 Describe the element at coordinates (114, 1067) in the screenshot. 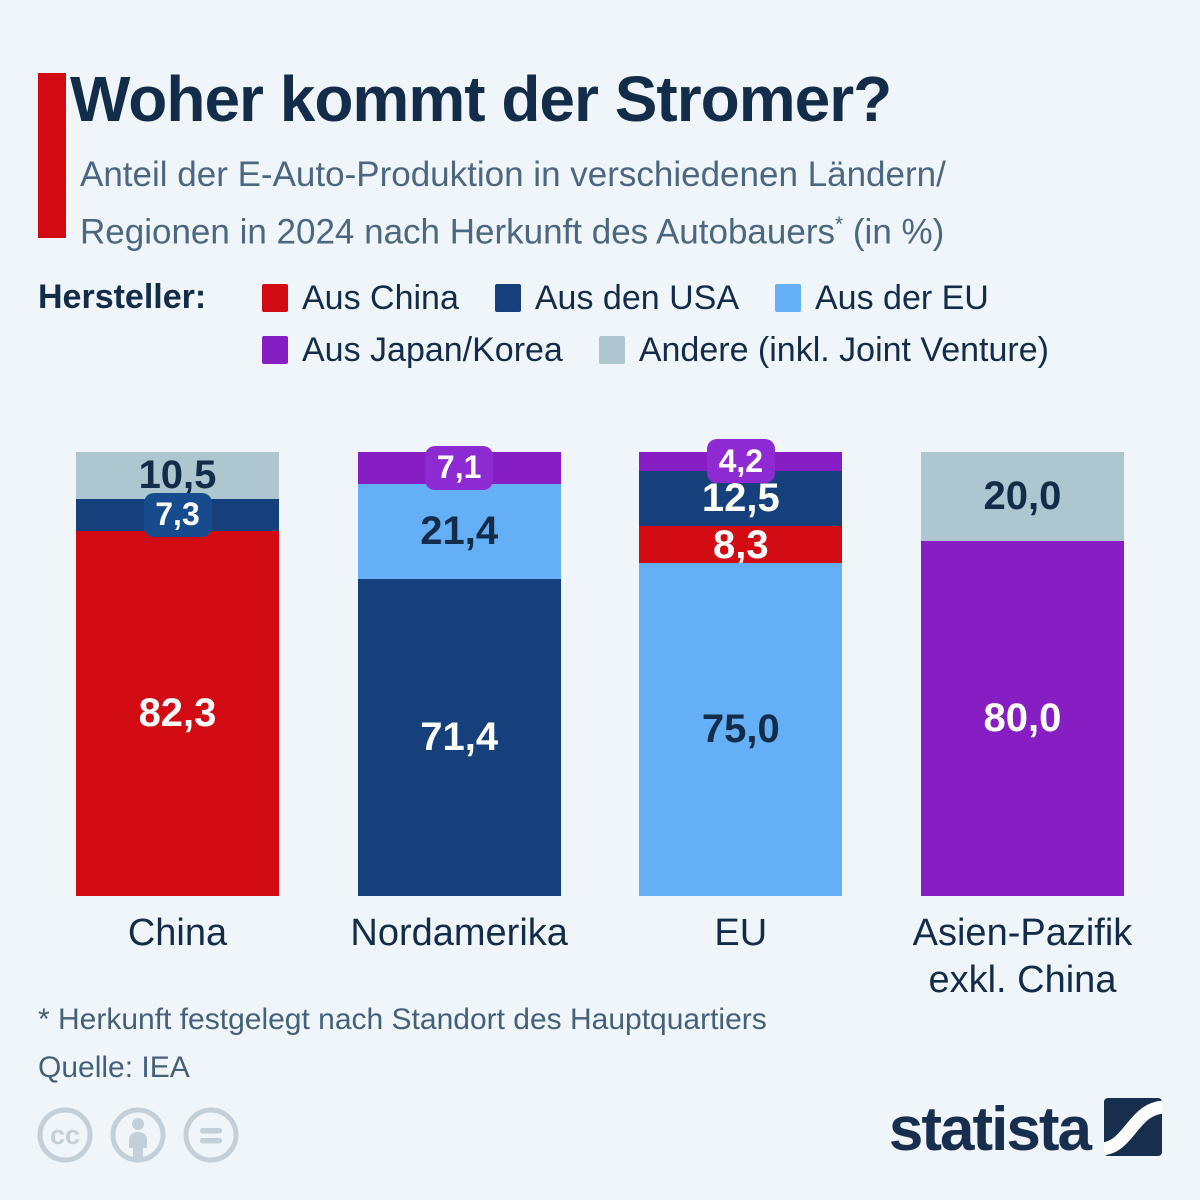

I see `source-note: Quelle: IEA` at that location.